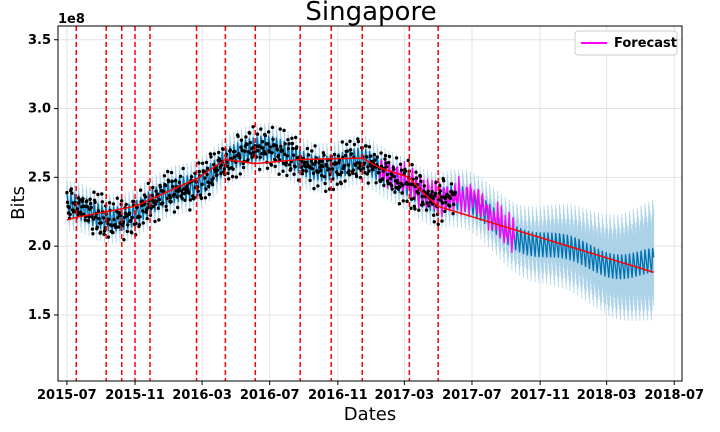  Describe the element at coordinates (39, 40) in the screenshot. I see `y-tick-label: 3.5` at that location.